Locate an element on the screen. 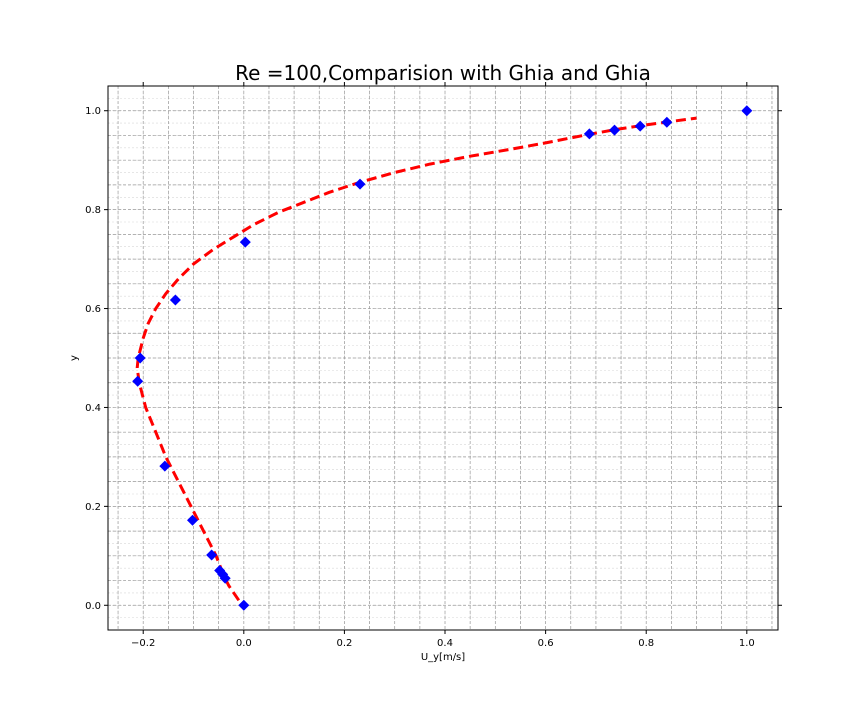 The image size is (864, 720). x-tick-label: 0.4 is located at coordinates (445, 643).